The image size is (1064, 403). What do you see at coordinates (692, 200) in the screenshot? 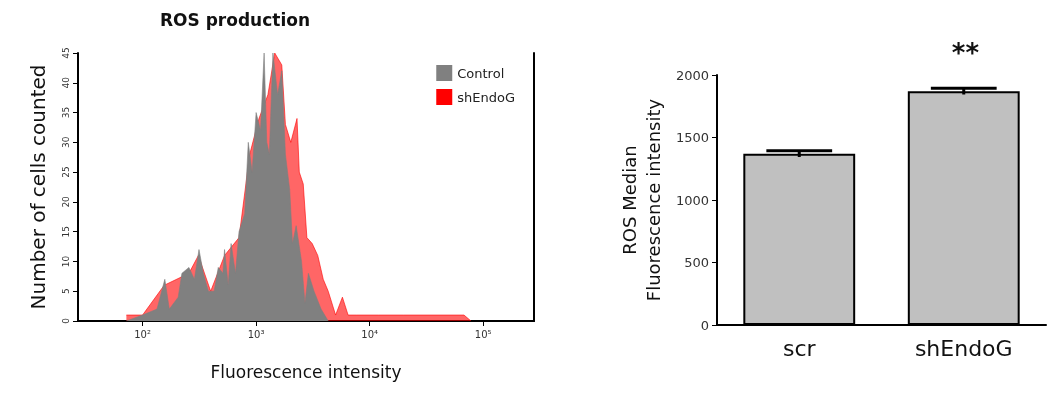
I see `y-tick-label: 1000` at bounding box center [692, 200].